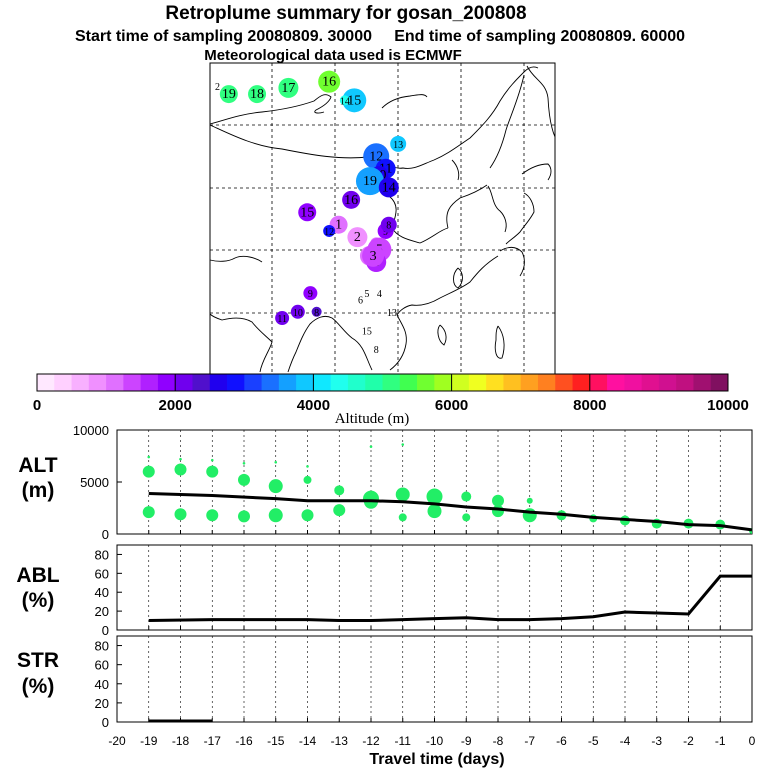 The image size is (768, 768). I want to click on colorbar-tick-label: 10000, so click(728, 405).